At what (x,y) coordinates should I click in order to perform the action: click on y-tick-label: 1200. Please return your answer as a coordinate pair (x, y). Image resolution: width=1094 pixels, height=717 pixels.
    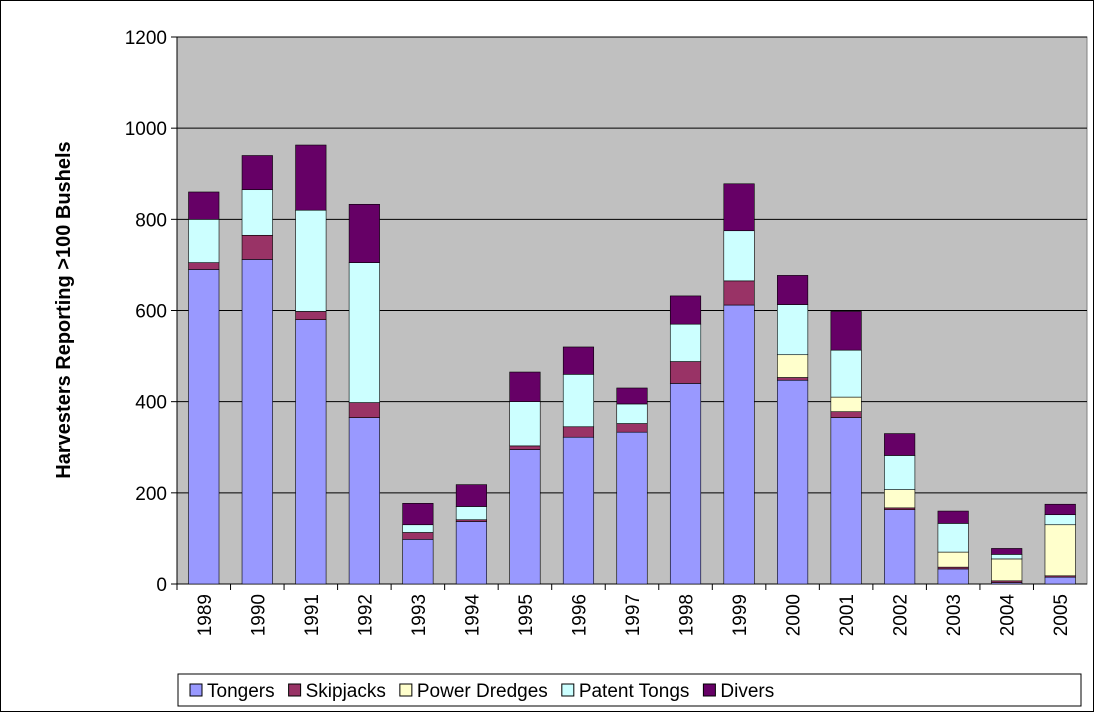
    Looking at the image, I should click on (146, 38).